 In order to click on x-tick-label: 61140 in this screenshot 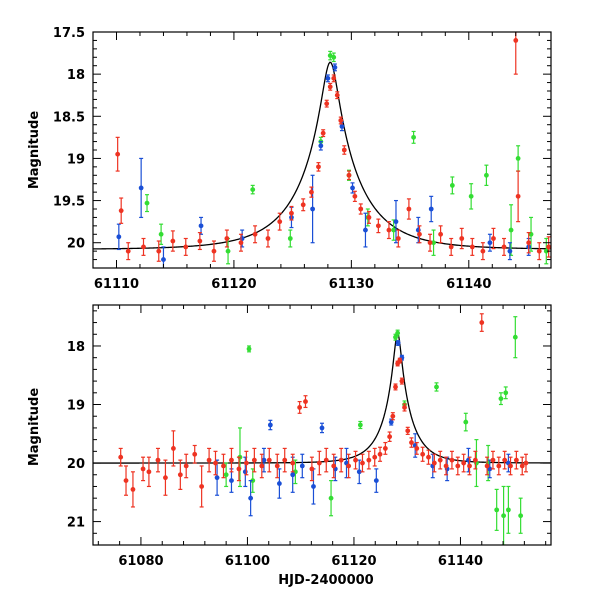, I will do `click(468, 284)`.